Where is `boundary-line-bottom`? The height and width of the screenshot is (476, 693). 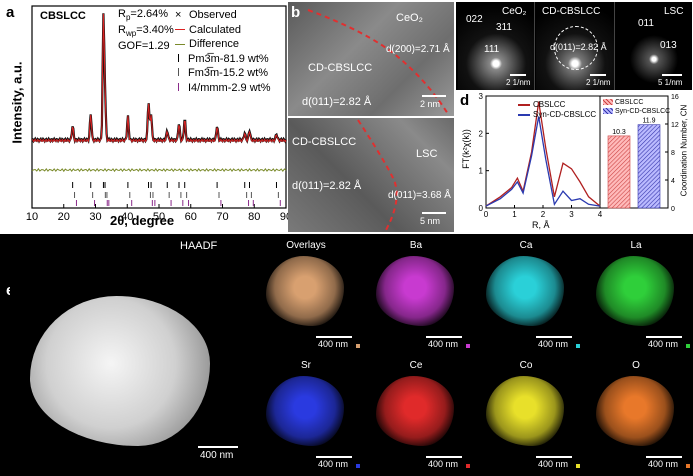
boundary-line-bottom is located at coordinates (377, 175).